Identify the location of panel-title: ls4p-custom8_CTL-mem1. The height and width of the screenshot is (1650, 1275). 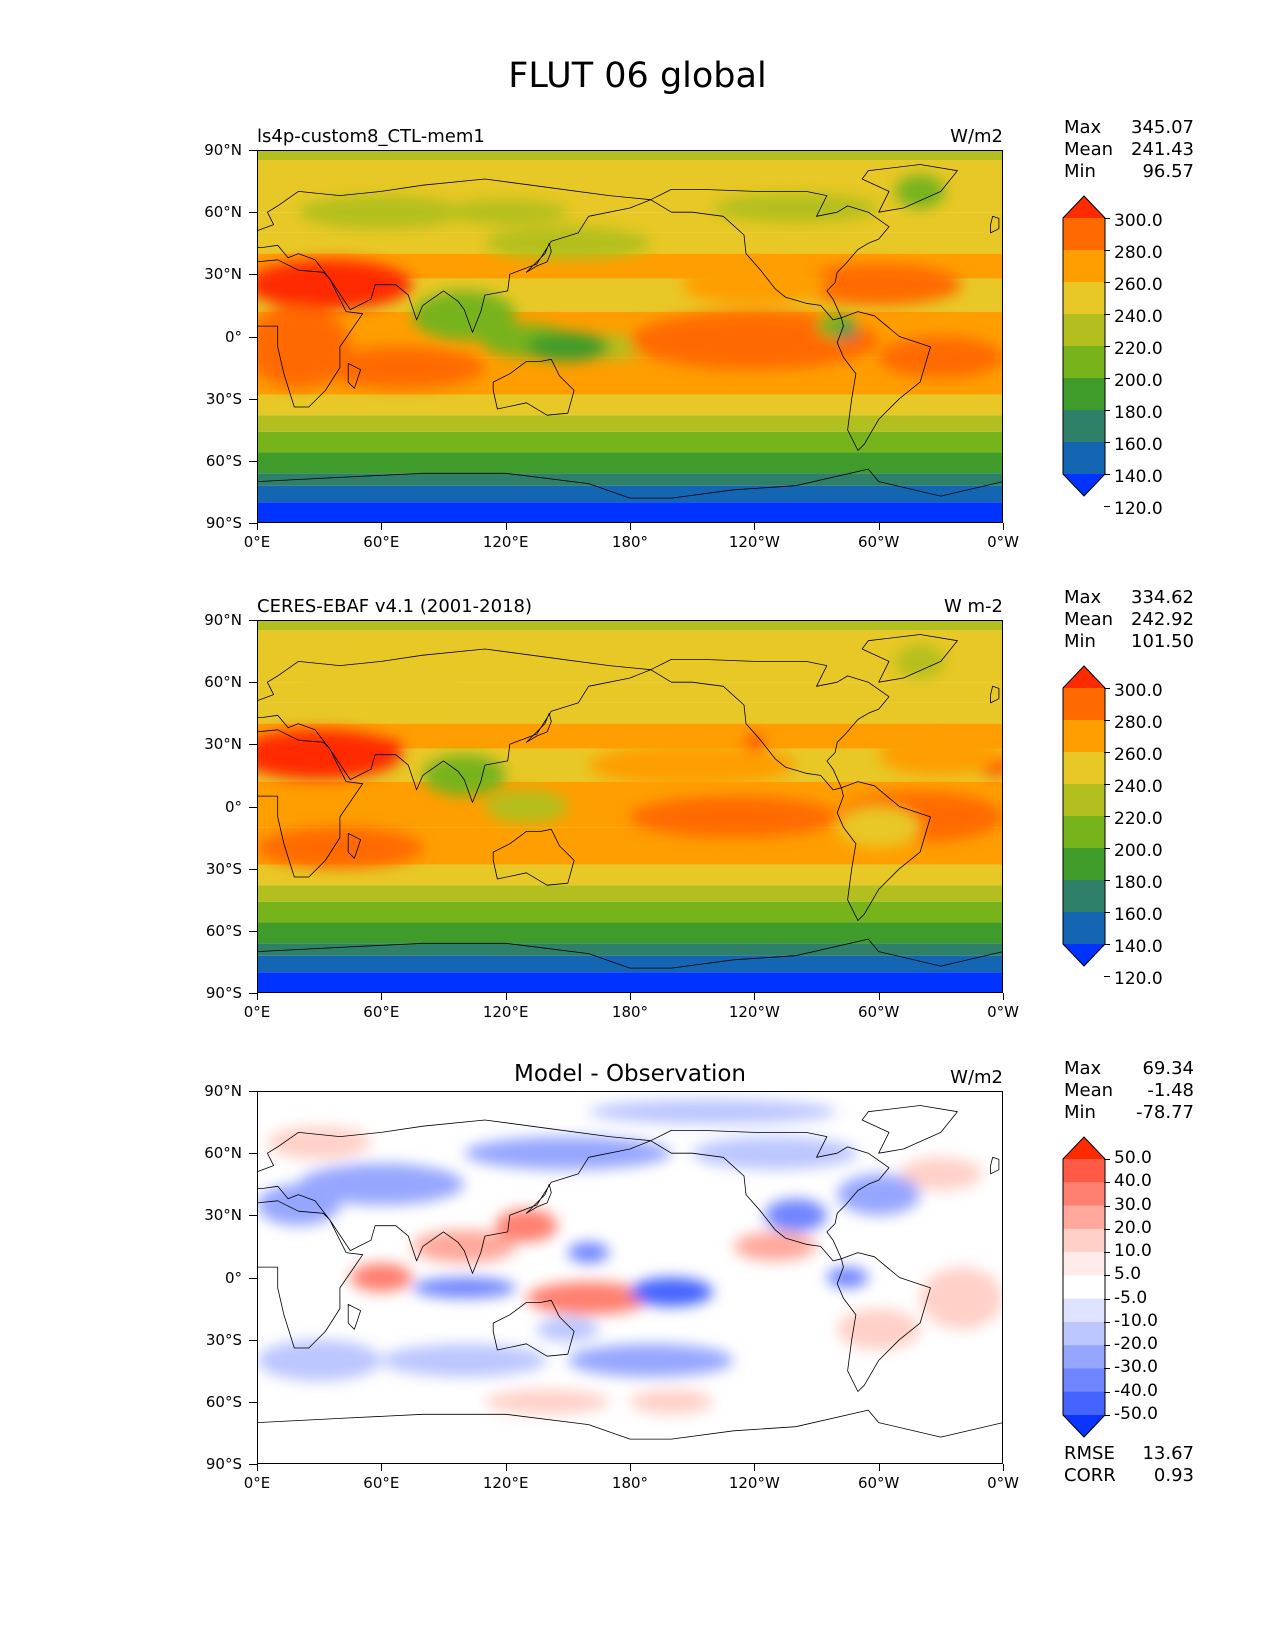
(371, 136).